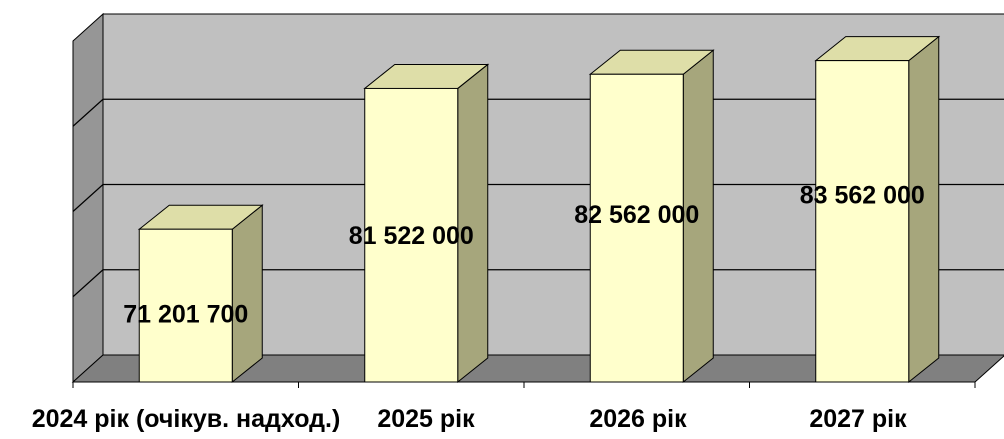 The image size is (1004, 439). Describe the element at coordinates (247, 294) in the screenshot. I see `bar-side` at that location.